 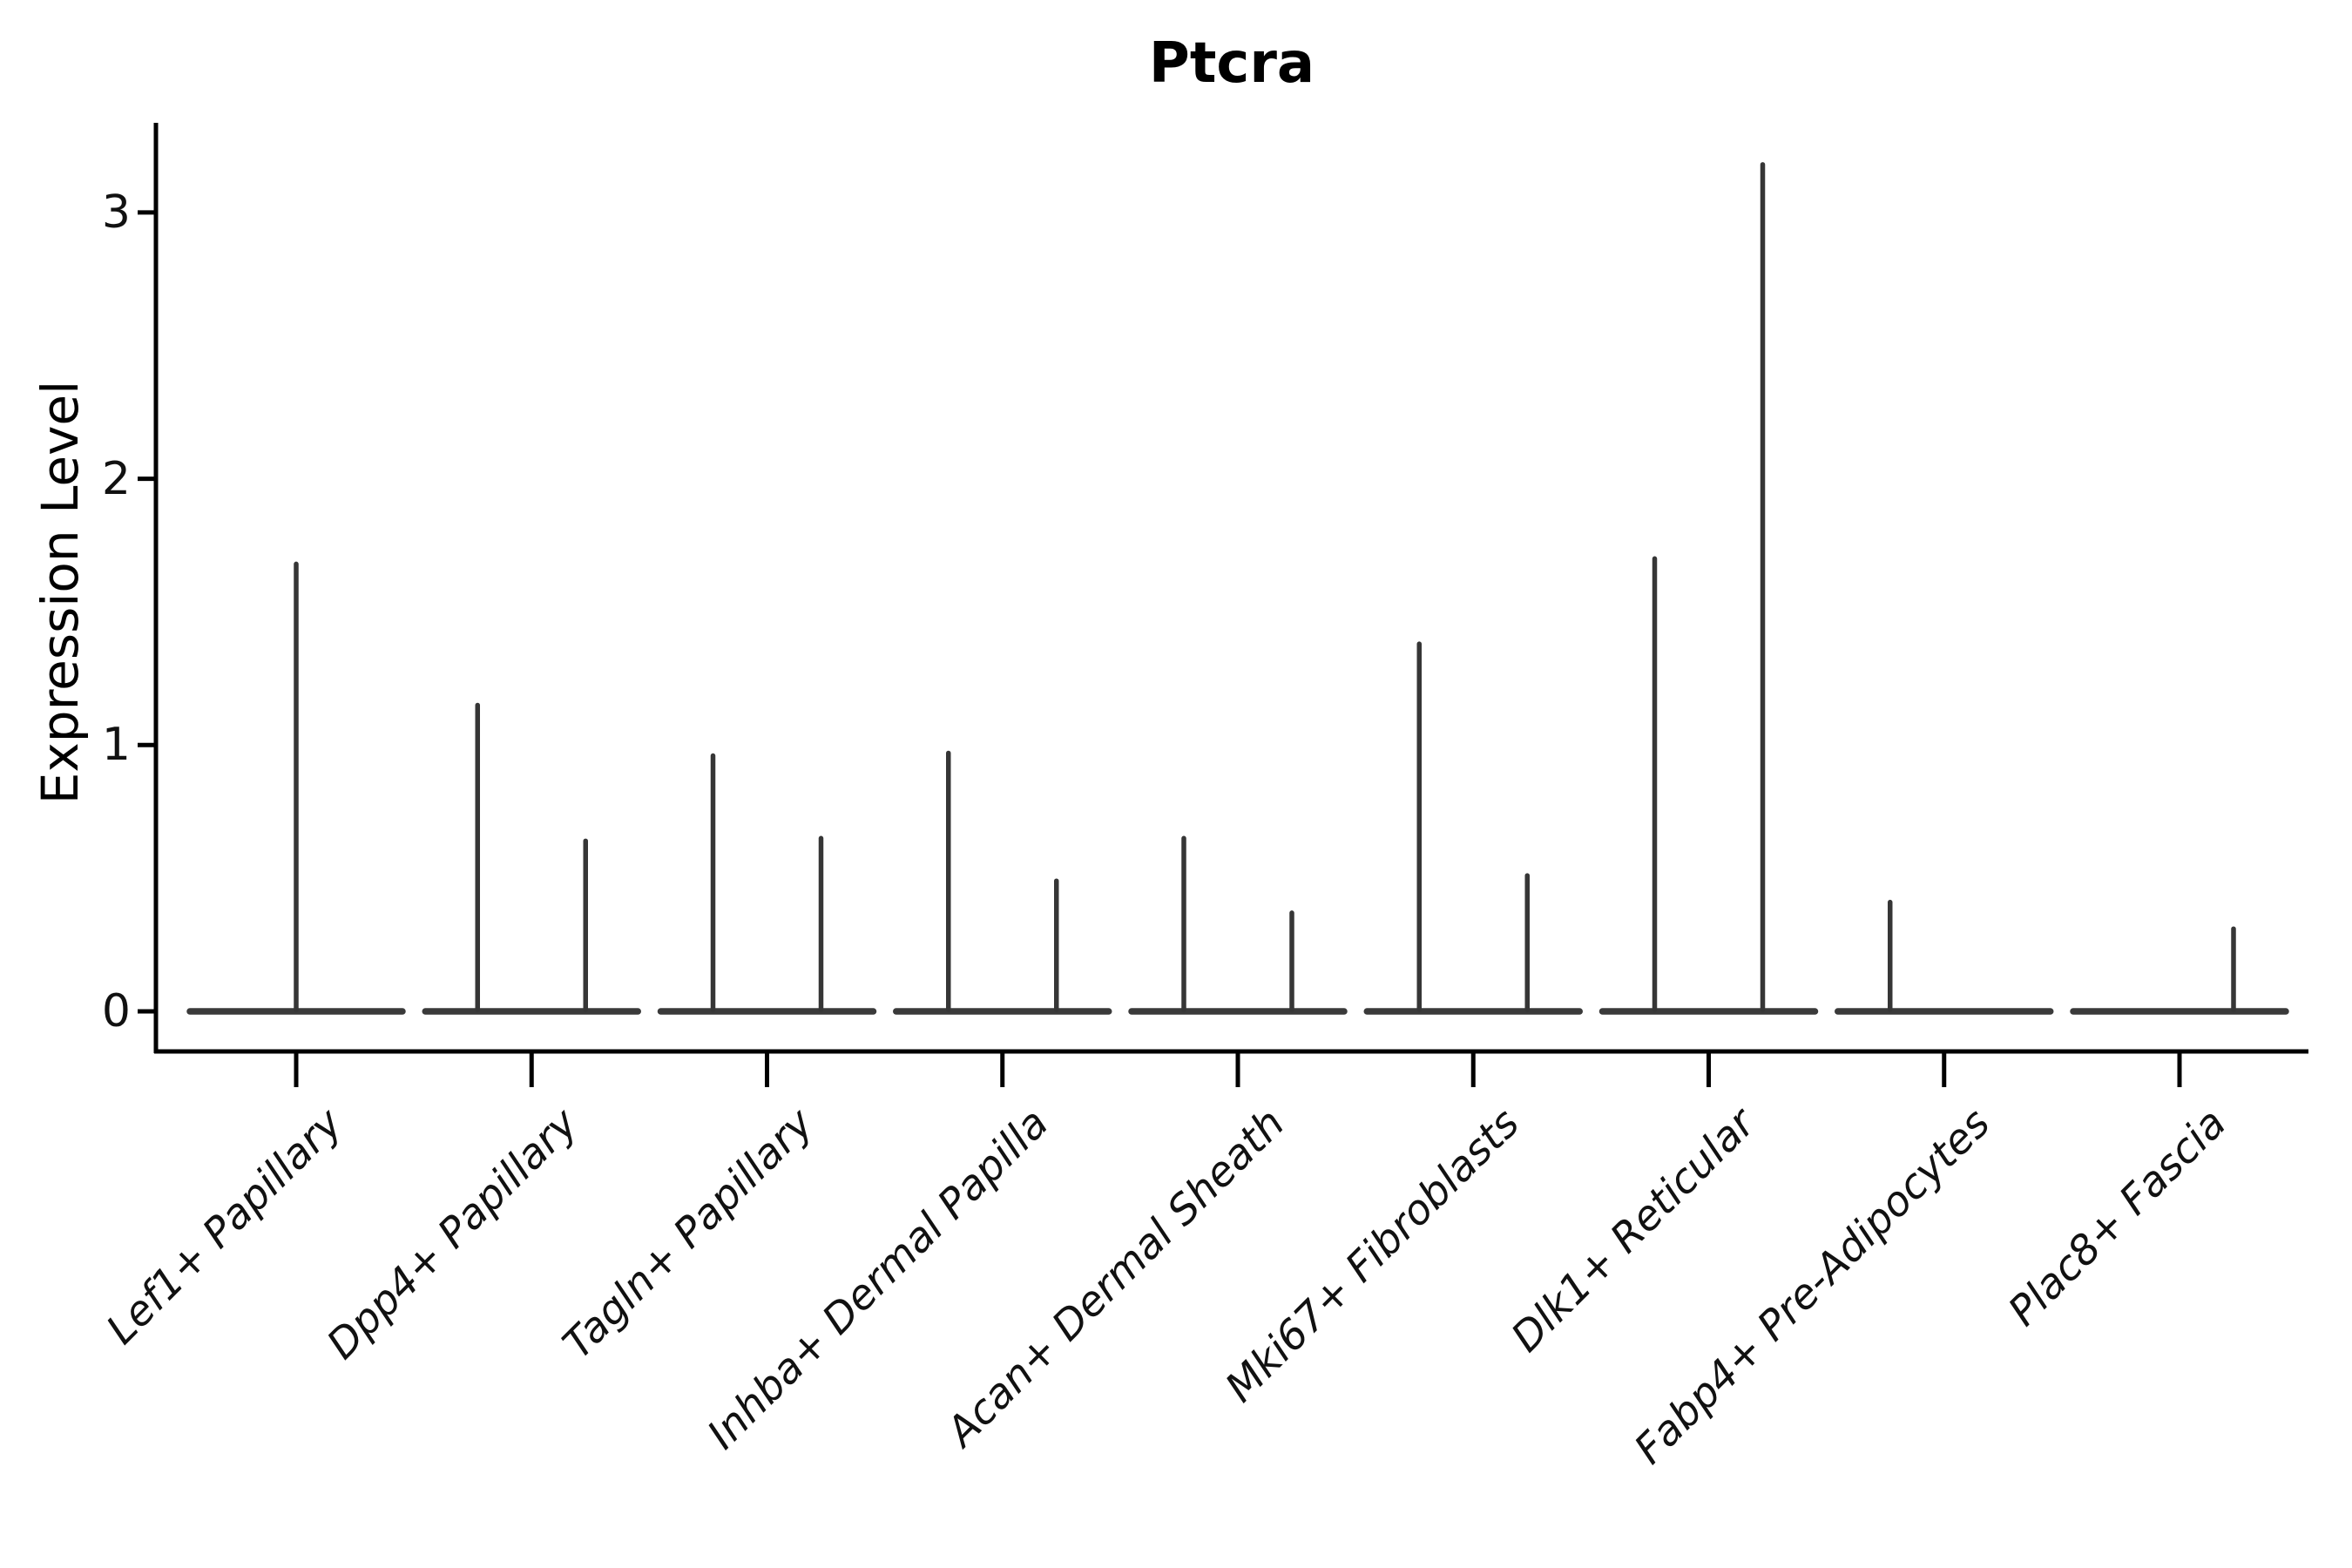 I want to click on y-tick-label-0: 0, so click(x=116, y=1011).